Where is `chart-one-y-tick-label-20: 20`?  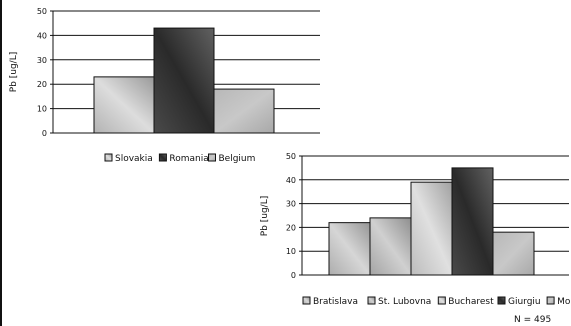 chart-one-y-tick-label-20: 20 is located at coordinates (42, 84).